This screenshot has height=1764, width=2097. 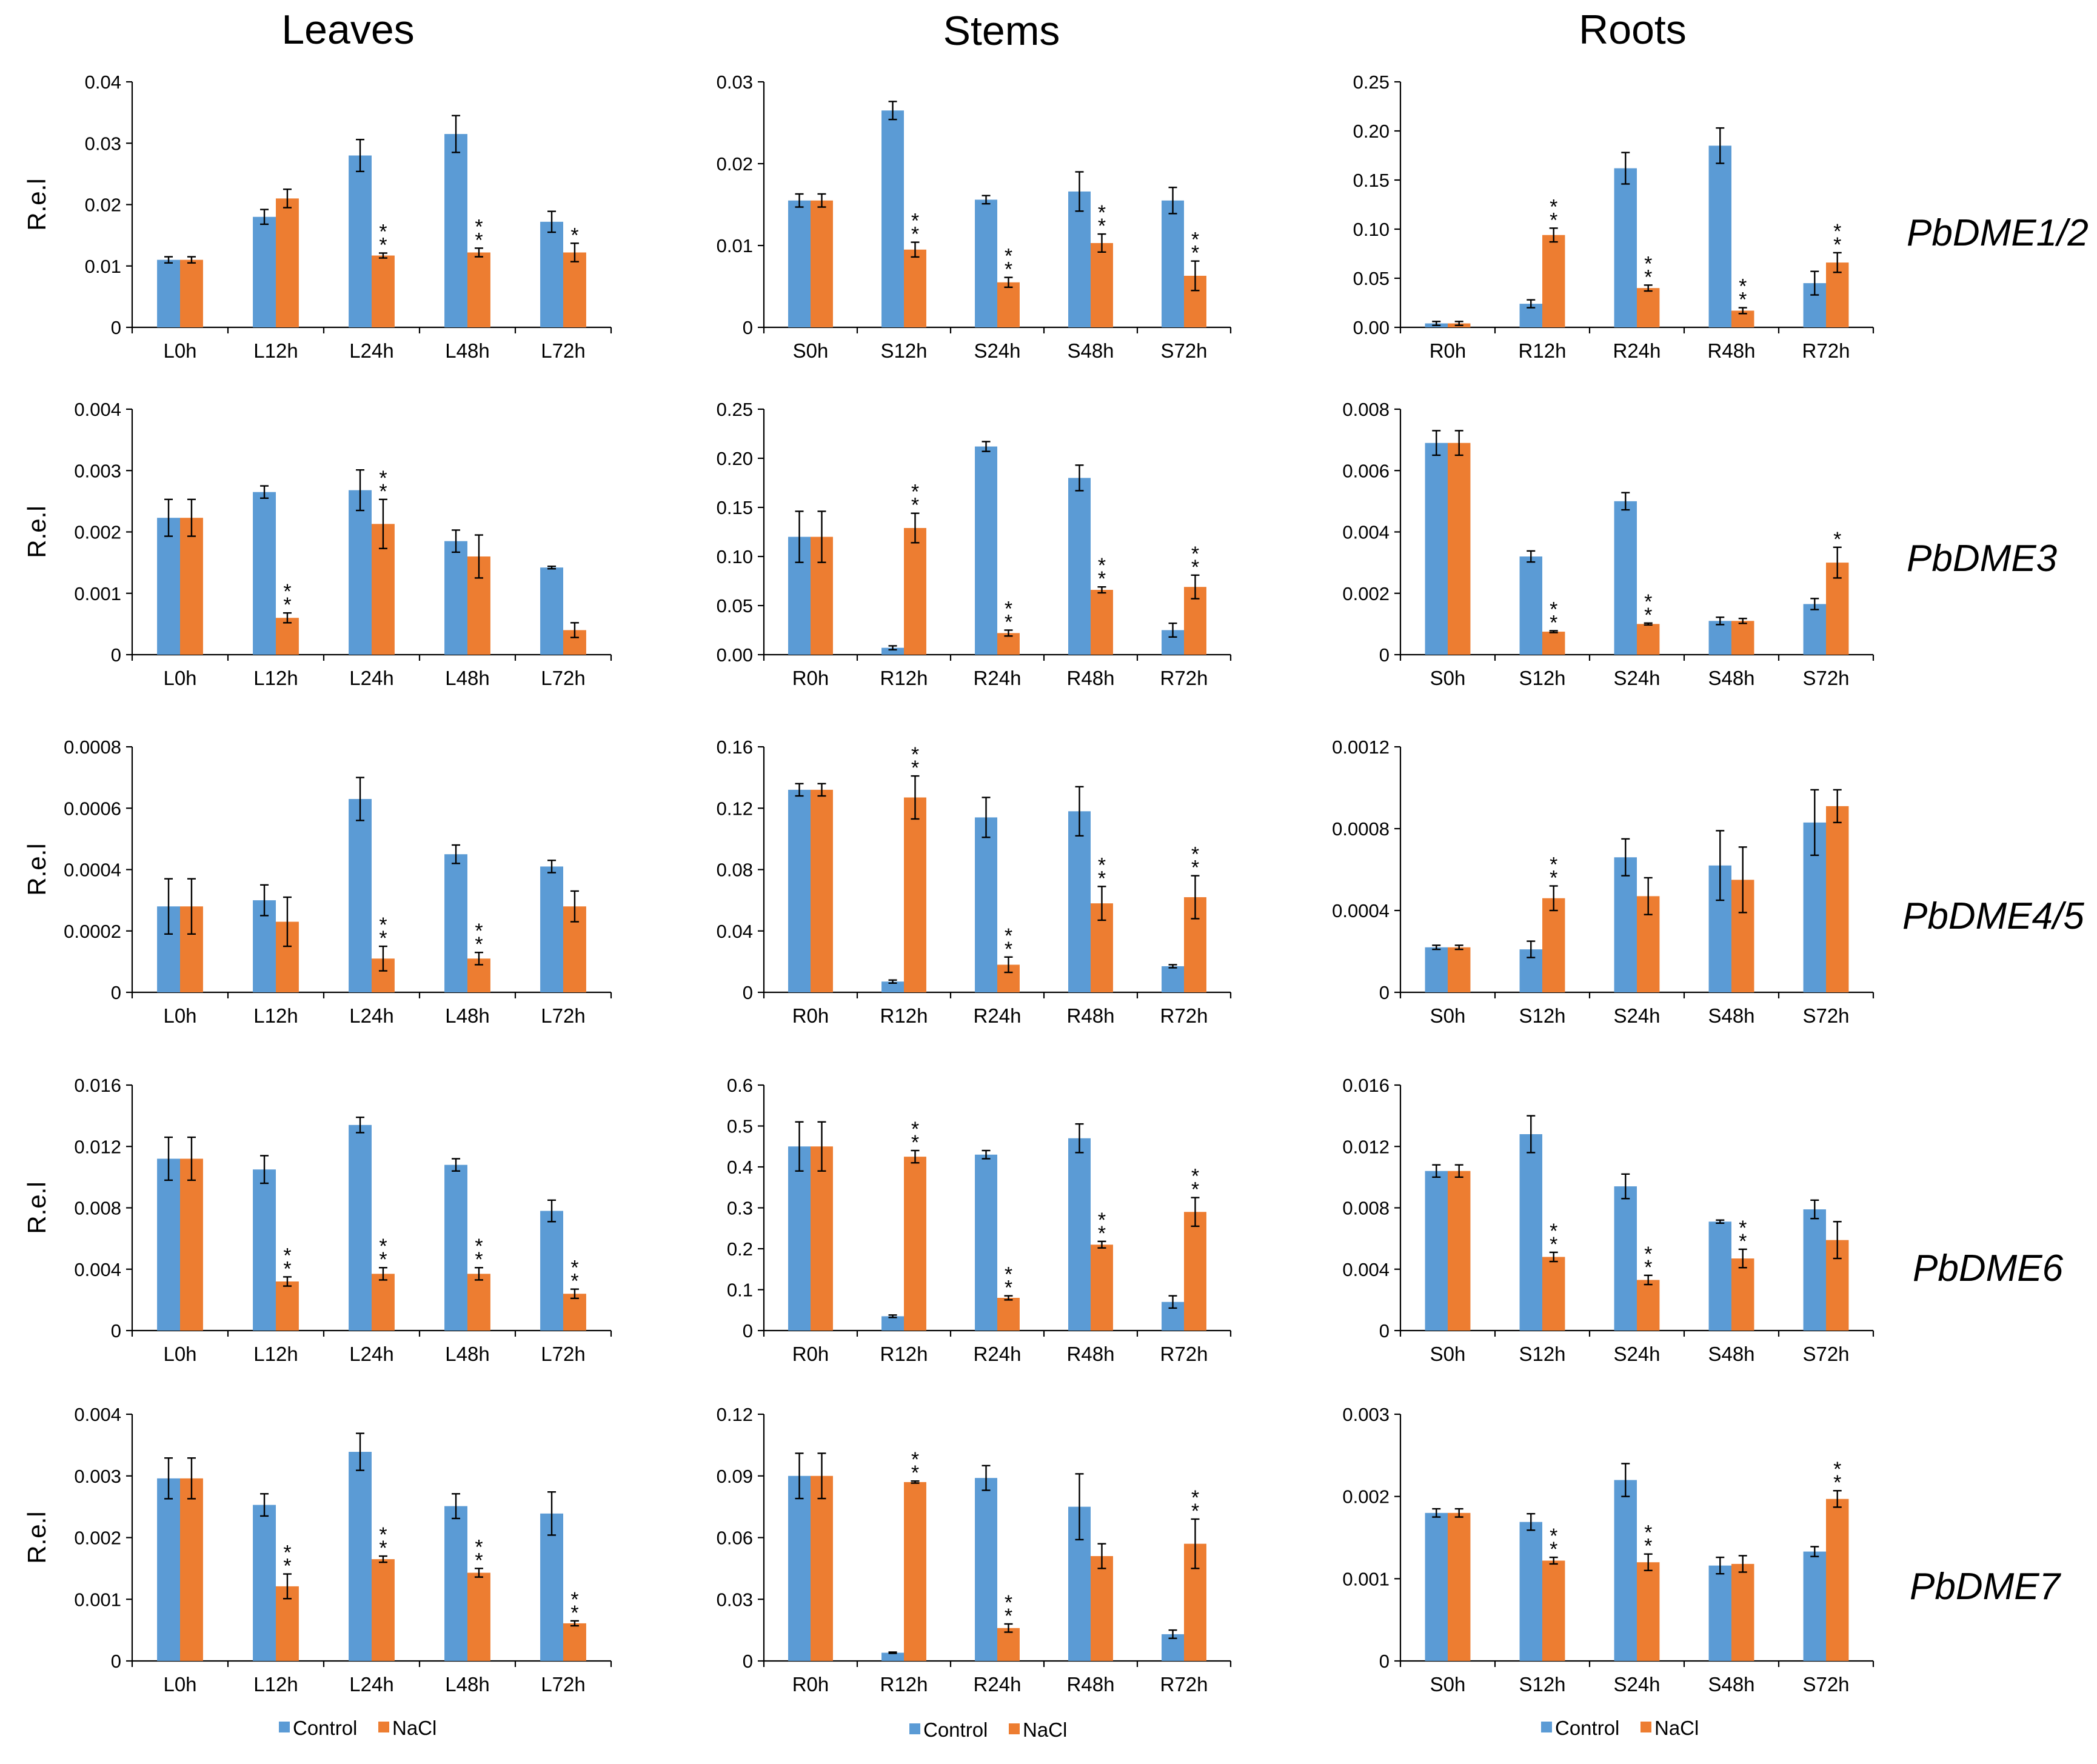 I want to click on category-label: S48h, so click(x=1731, y=1015).